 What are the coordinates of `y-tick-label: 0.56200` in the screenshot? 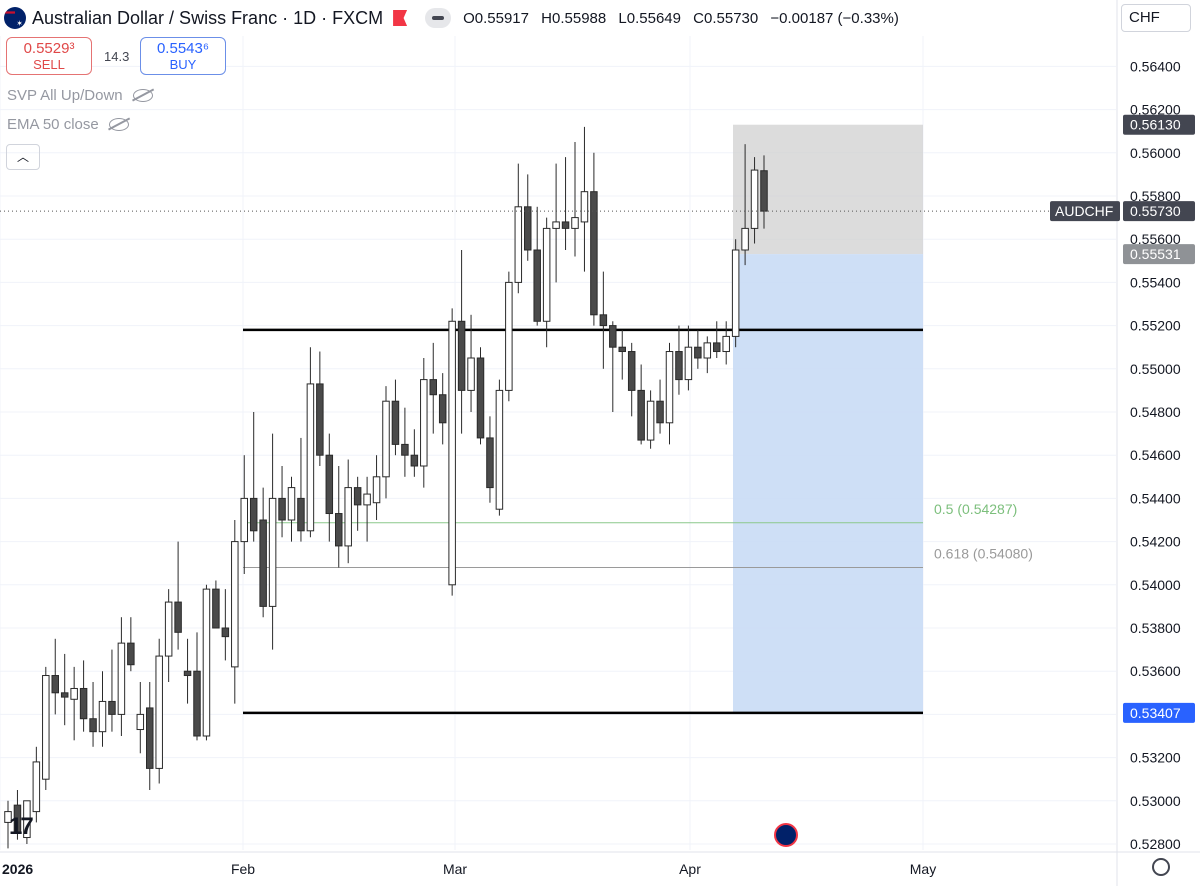 It's located at (1155, 110).